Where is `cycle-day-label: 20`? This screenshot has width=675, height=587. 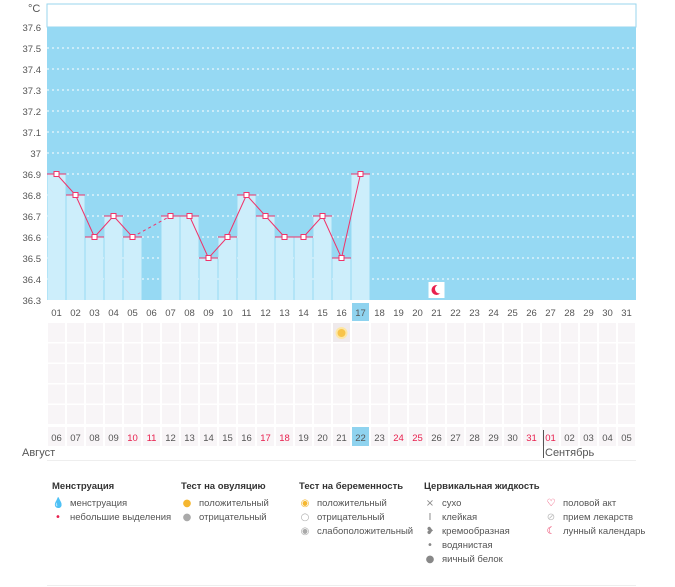
cycle-day-label: 20 is located at coordinates (417, 313).